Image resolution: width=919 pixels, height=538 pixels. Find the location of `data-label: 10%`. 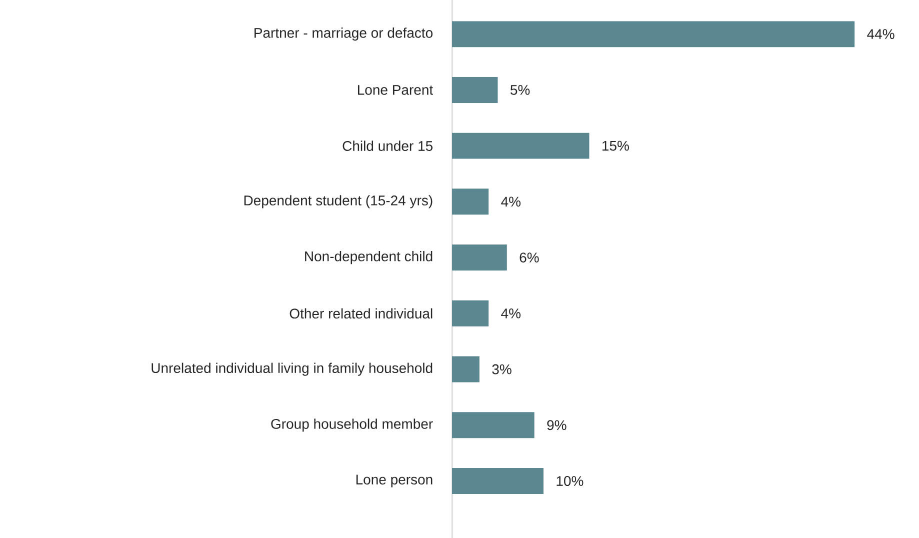

data-label: 10% is located at coordinates (570, 481).